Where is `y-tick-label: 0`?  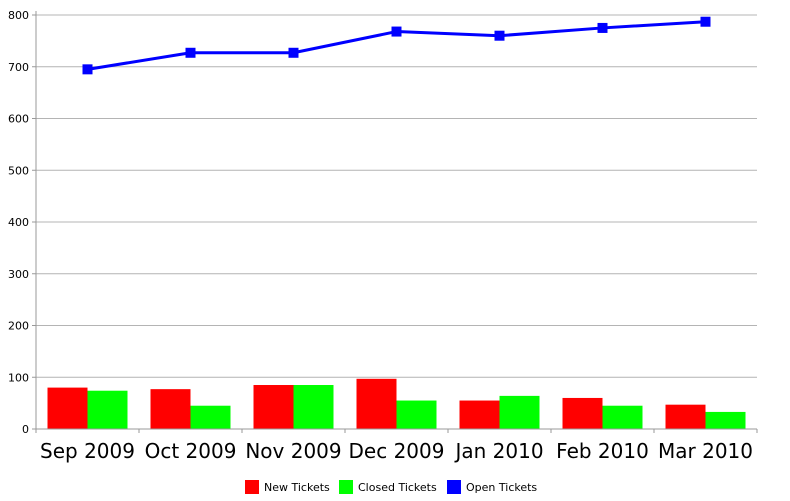
y-tick-label: 0 is located at coordinates (25, 429).